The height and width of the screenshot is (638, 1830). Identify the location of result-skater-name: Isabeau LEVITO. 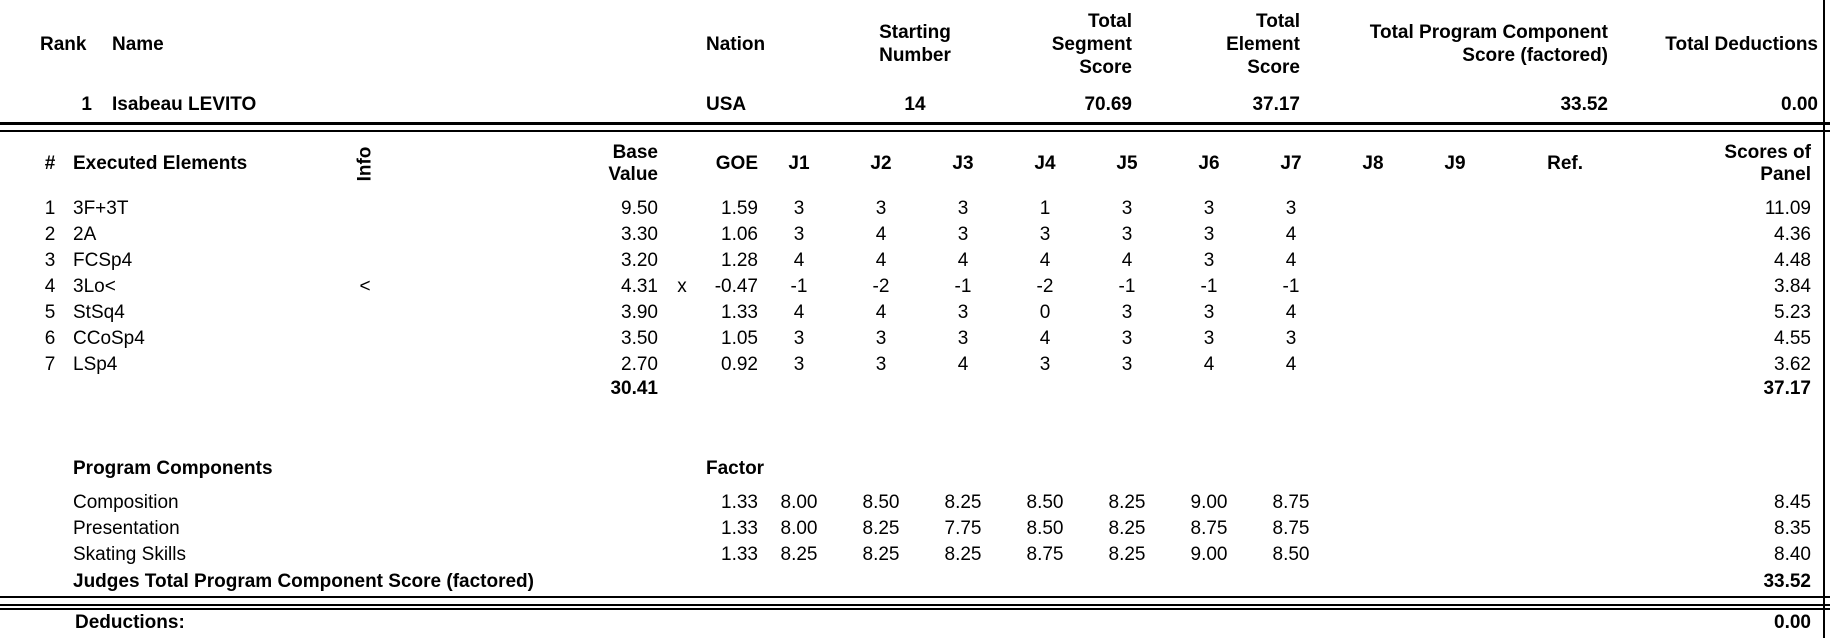
(184, 104).